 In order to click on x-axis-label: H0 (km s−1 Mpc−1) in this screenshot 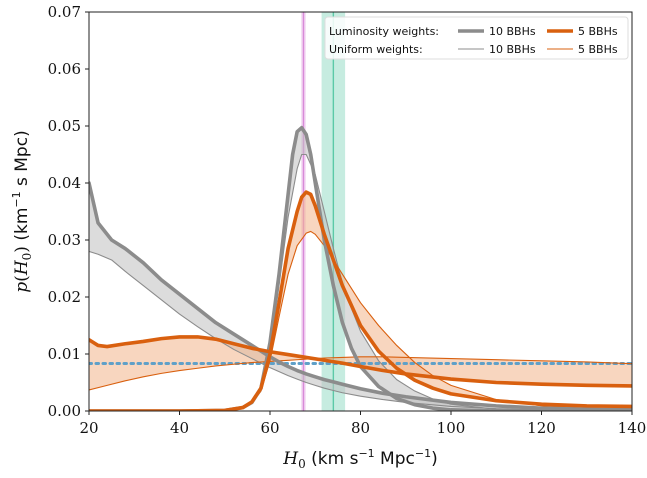, I will do `click(359, 459)`.